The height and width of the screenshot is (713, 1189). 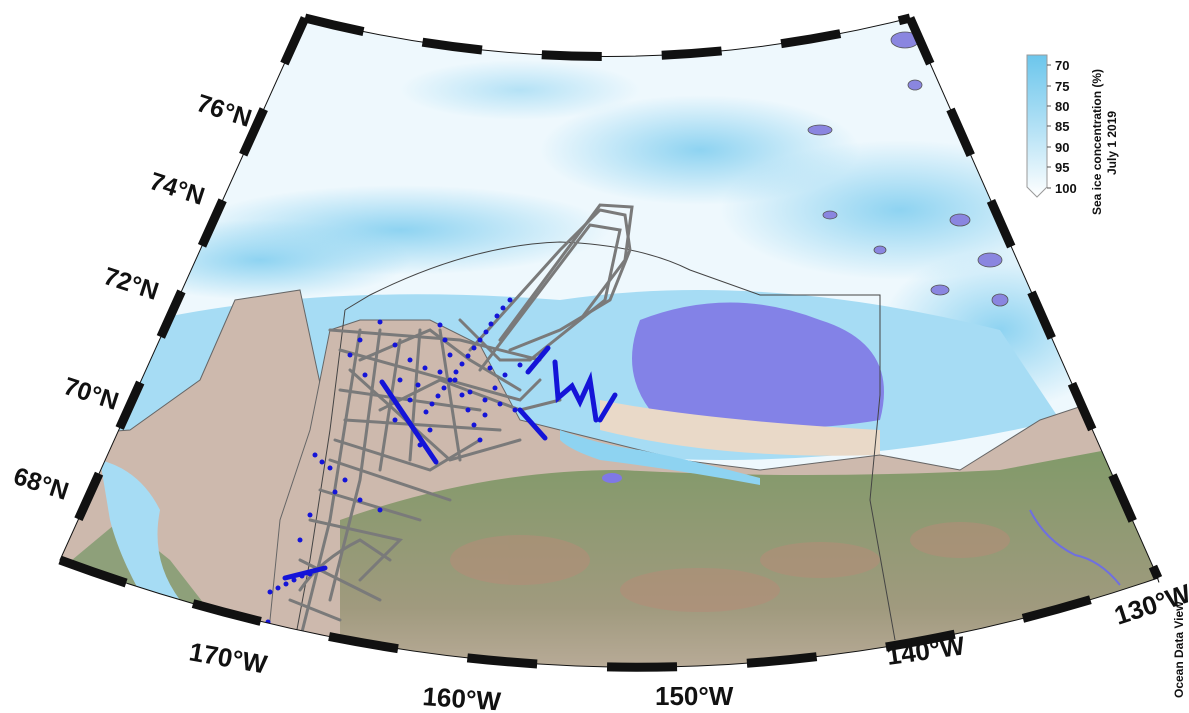 I want to click on lat-label-70: 70°N, so click(x=91, y=394).